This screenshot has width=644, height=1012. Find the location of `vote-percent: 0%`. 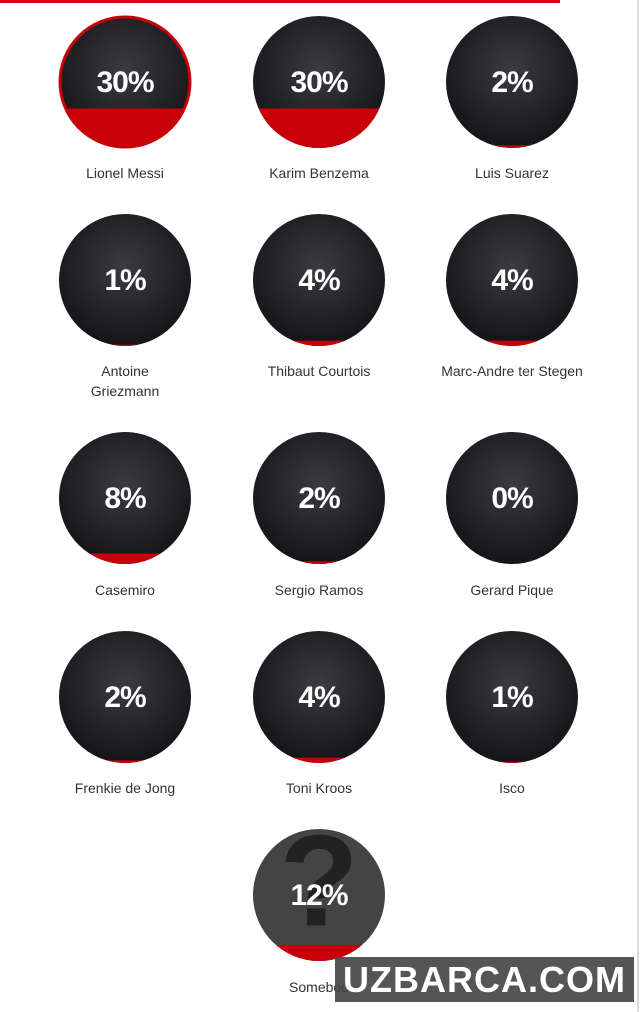

vote-percent: 0% is located at coordinates (512, 498).